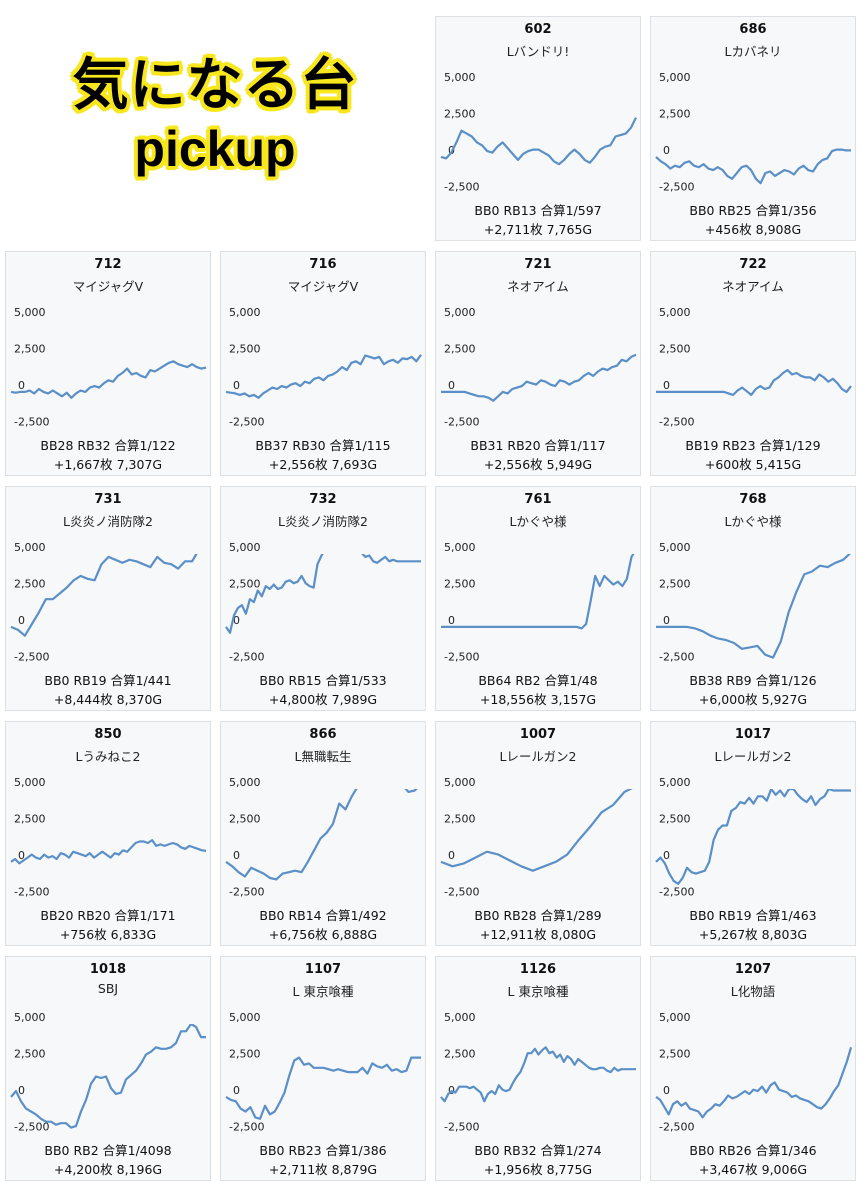  What do you see at coordinates (323, 264) in the screenshot?
I see `machine-number: 716` at bounding box center [323, 264].